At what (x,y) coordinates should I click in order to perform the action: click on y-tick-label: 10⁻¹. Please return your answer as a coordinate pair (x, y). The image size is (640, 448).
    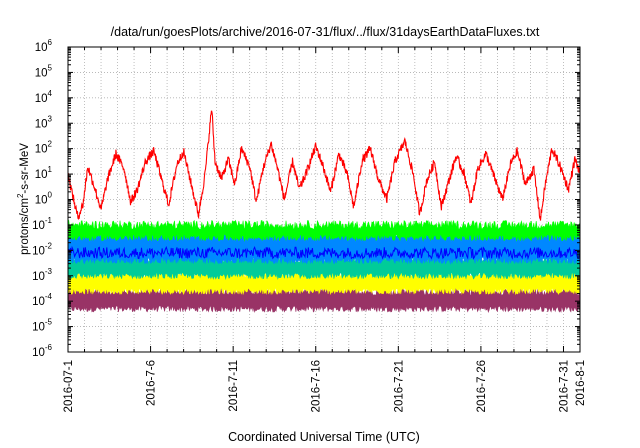
    Looking at the image, I should click on (42, 224).